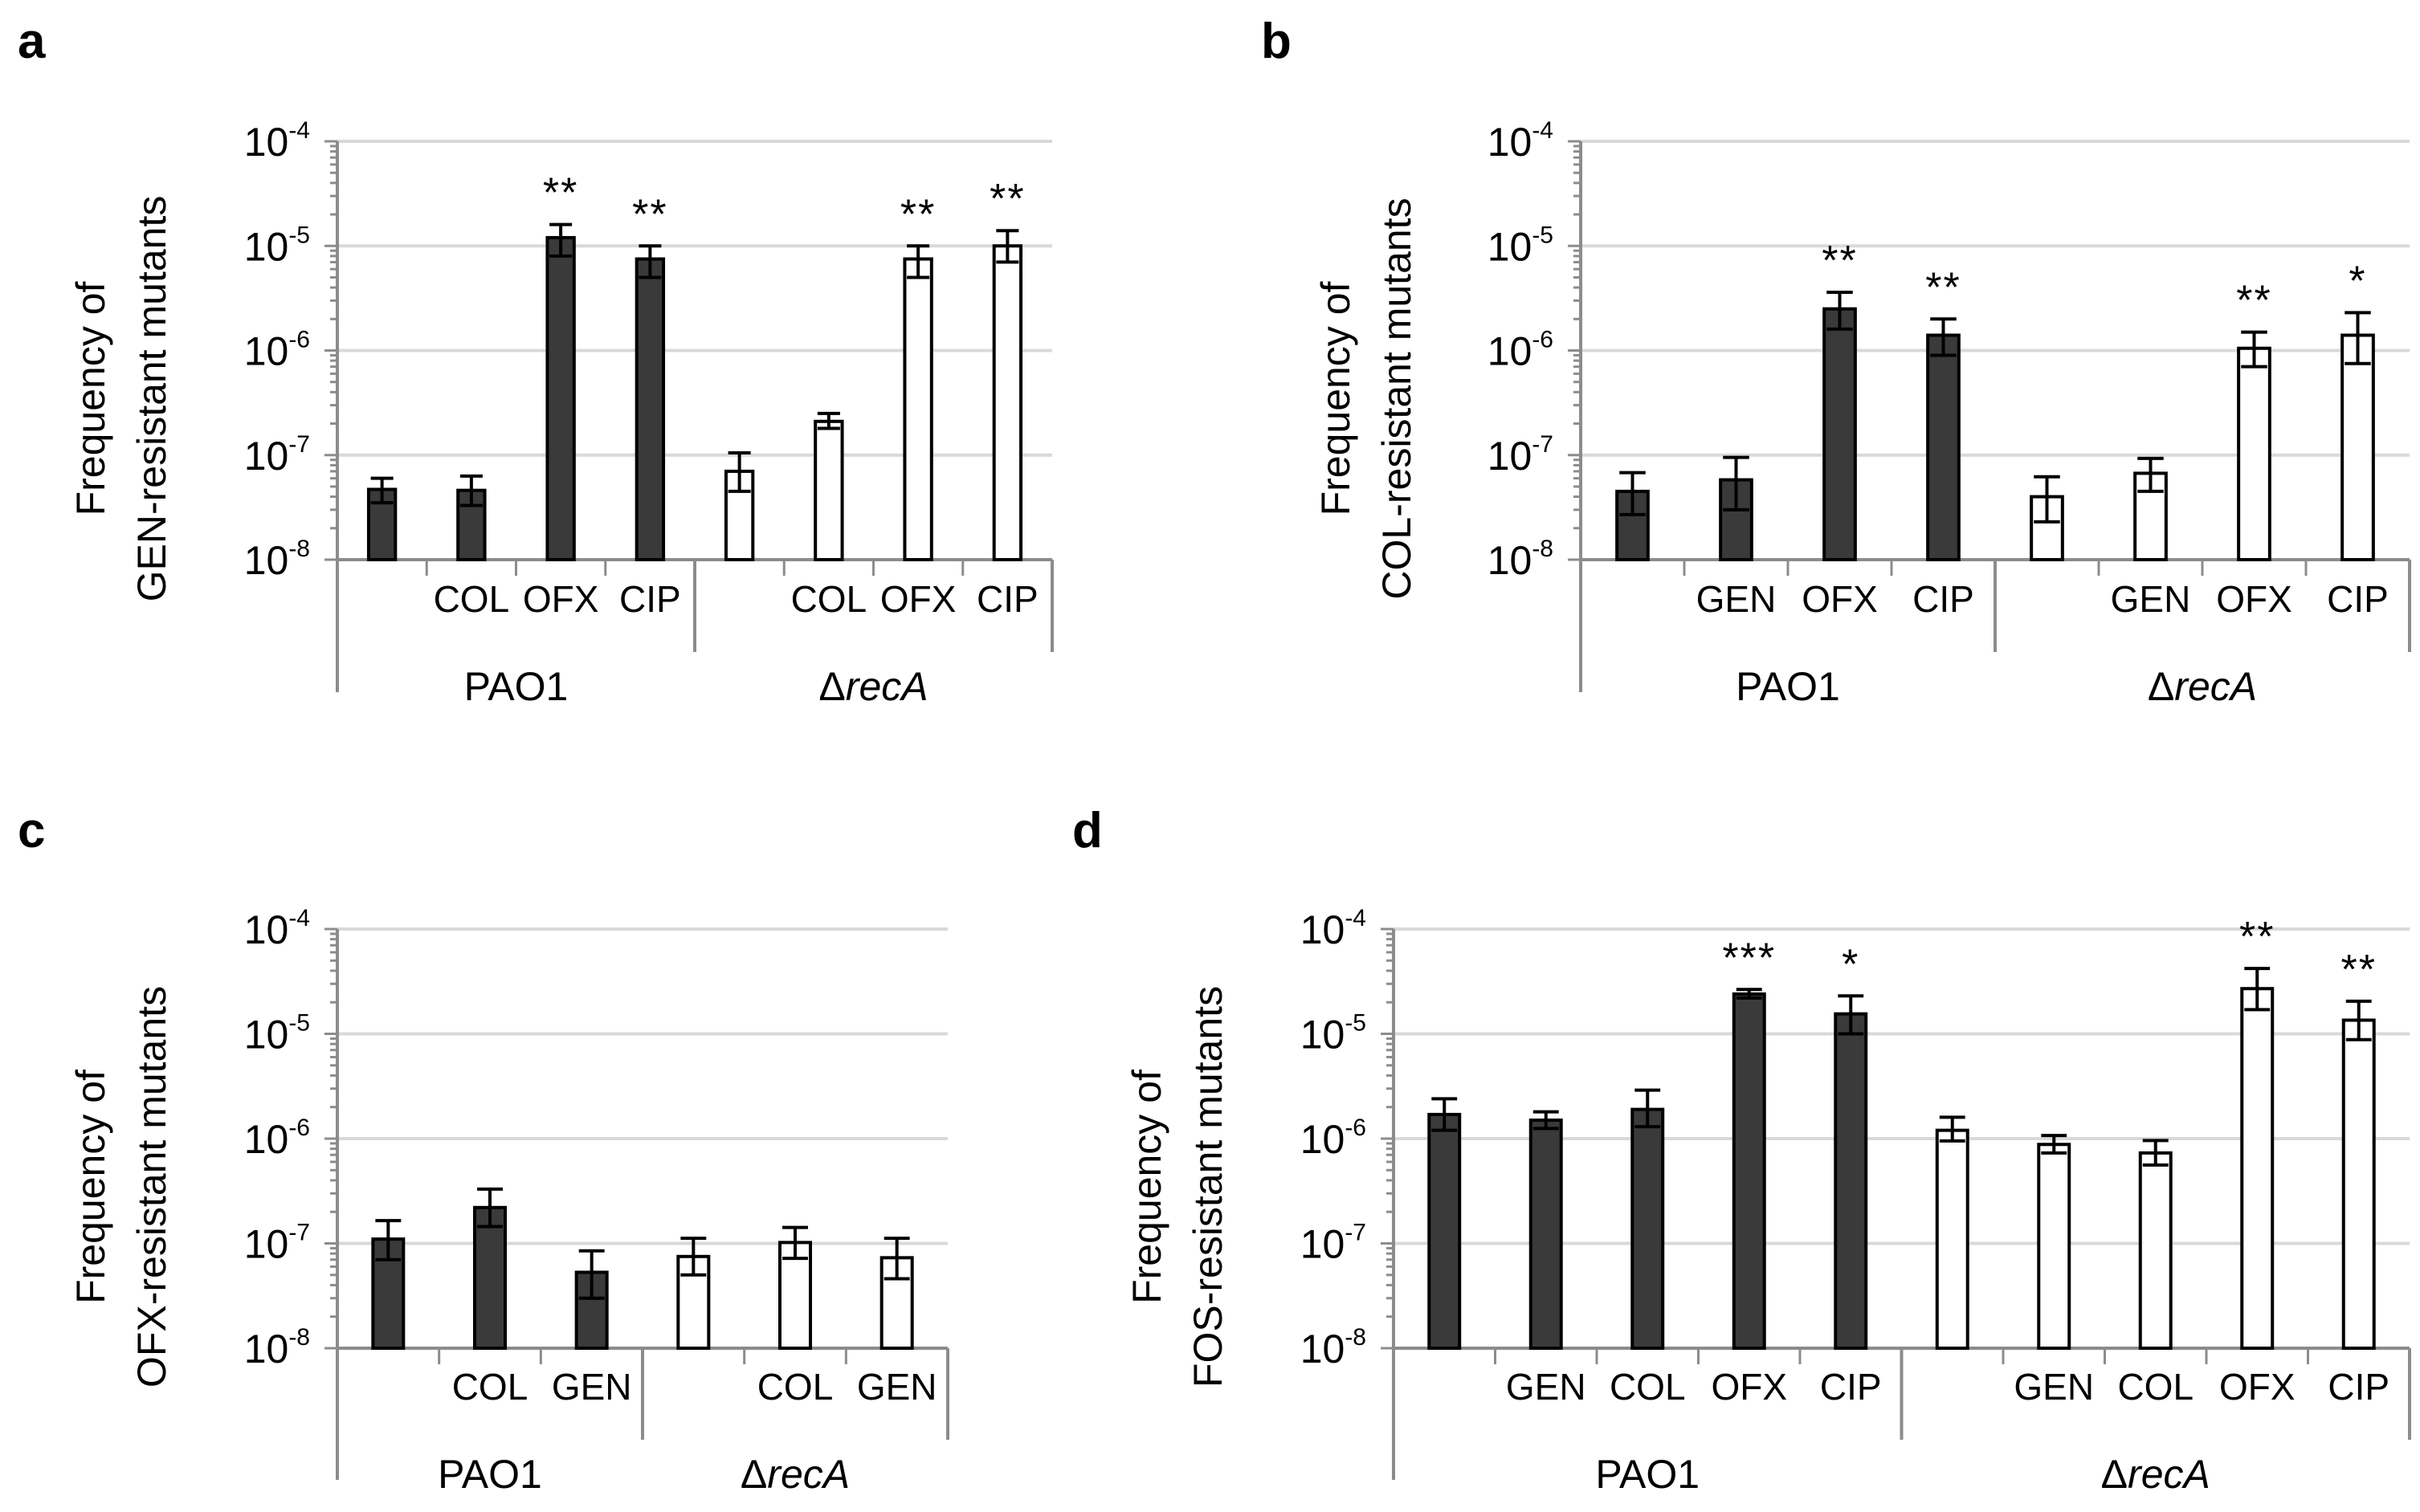 The width and height of the screenshot is (2420, 1512). Describe the element at coordinates (1444, 1231) in the screenshot. I see `bar-pao1-none` at that location.